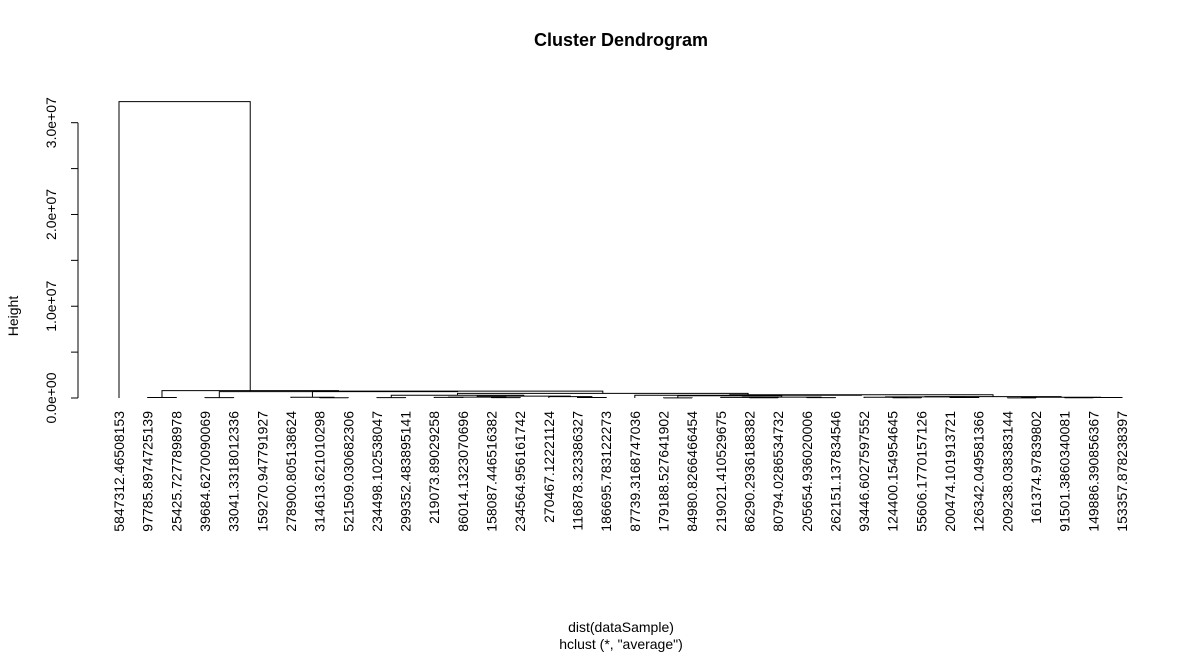  Describe the element at coordinates (348, 471) in the screenshot. I see `leaf-label: 521509.030682306` at that location.